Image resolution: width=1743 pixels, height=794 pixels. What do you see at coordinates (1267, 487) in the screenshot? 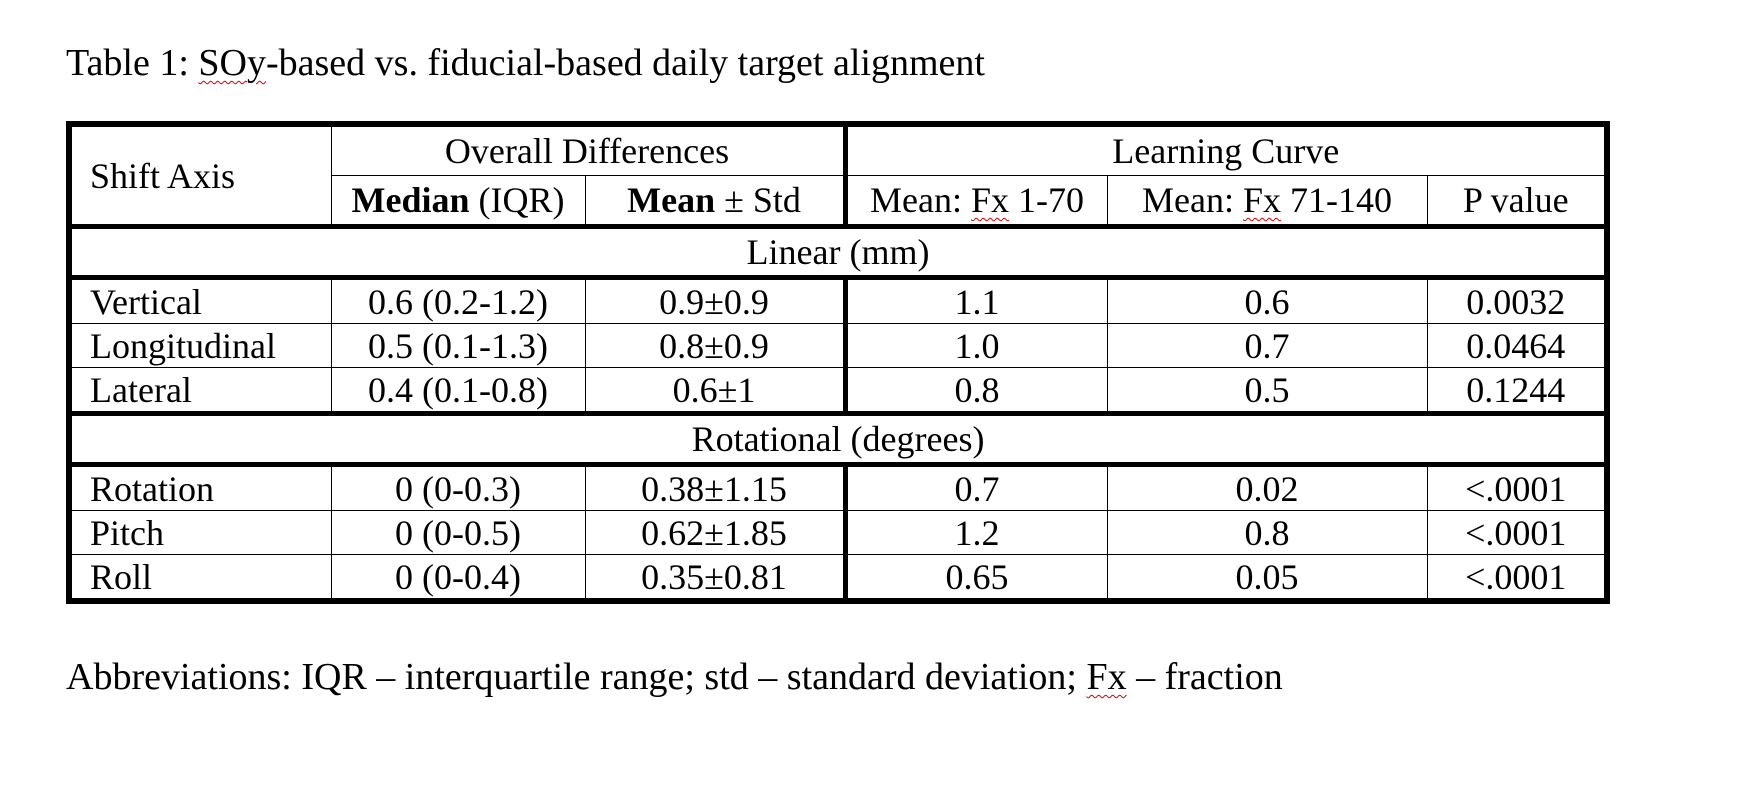
I see `cell-mean-fx2: 0.02` at bounding box center [1267, 487].